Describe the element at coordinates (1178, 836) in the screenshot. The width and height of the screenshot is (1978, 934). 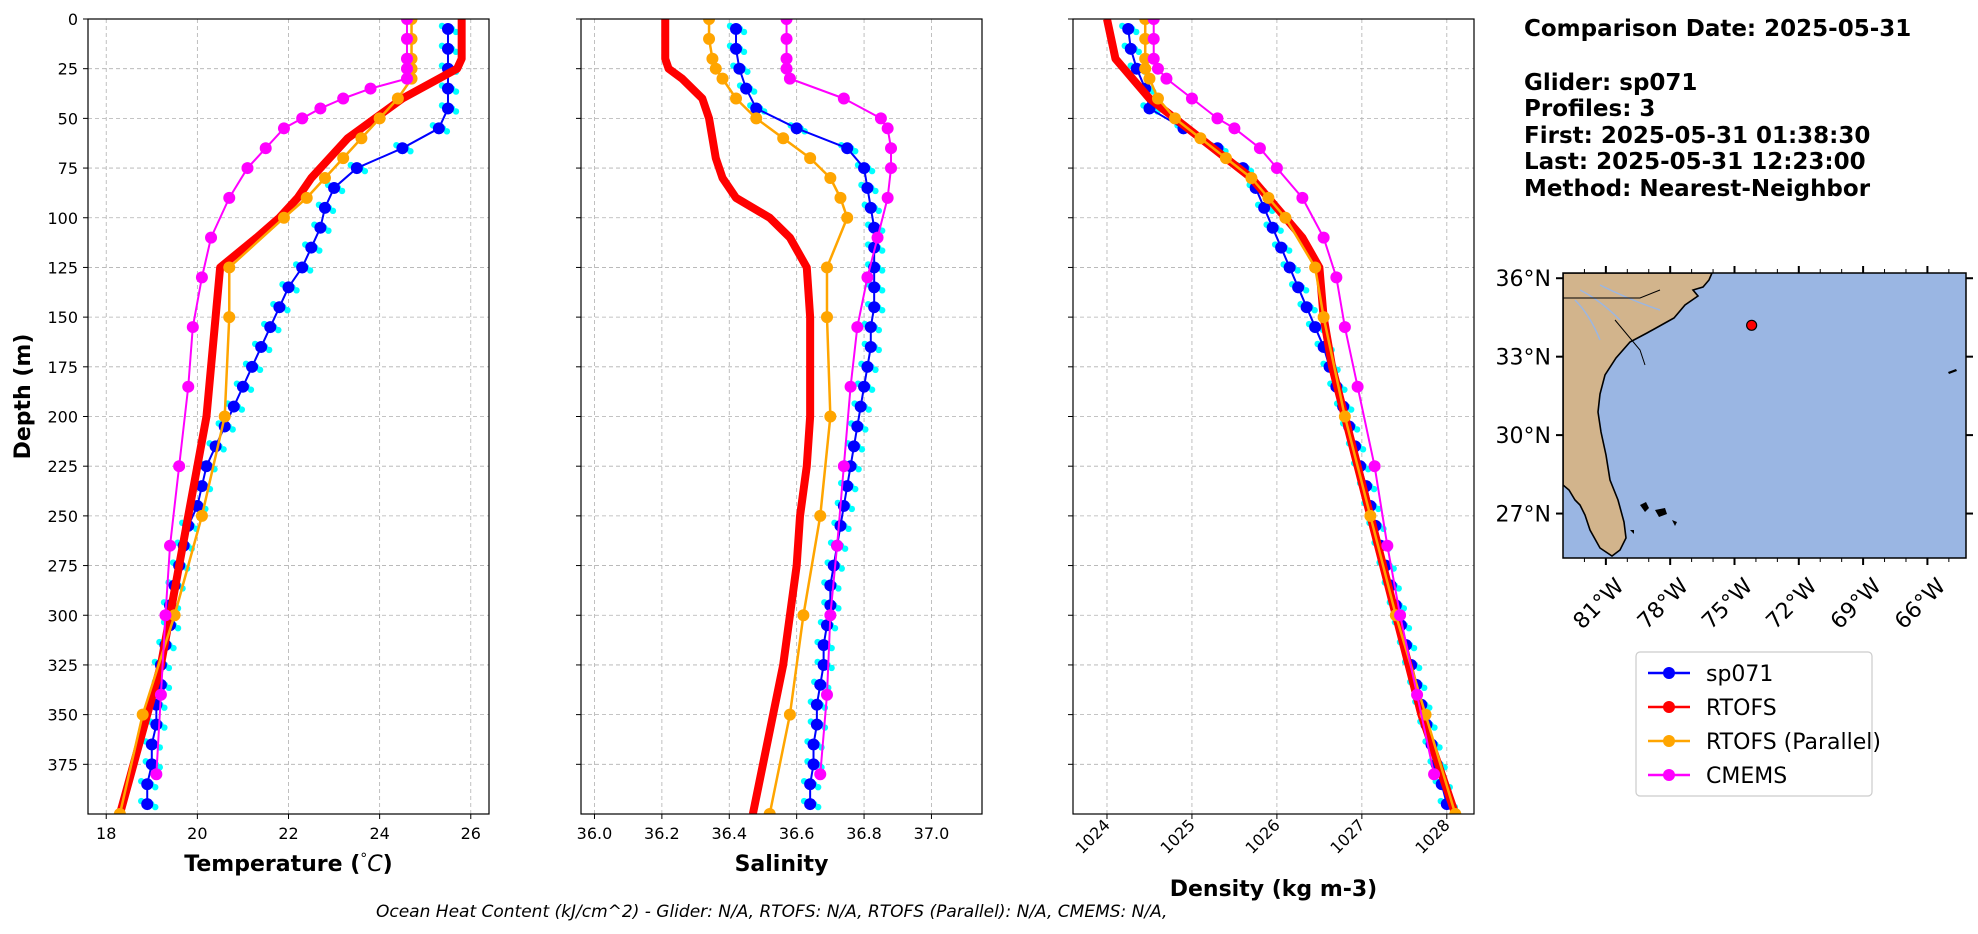
I see `x-tick-label: 1025` at that location.